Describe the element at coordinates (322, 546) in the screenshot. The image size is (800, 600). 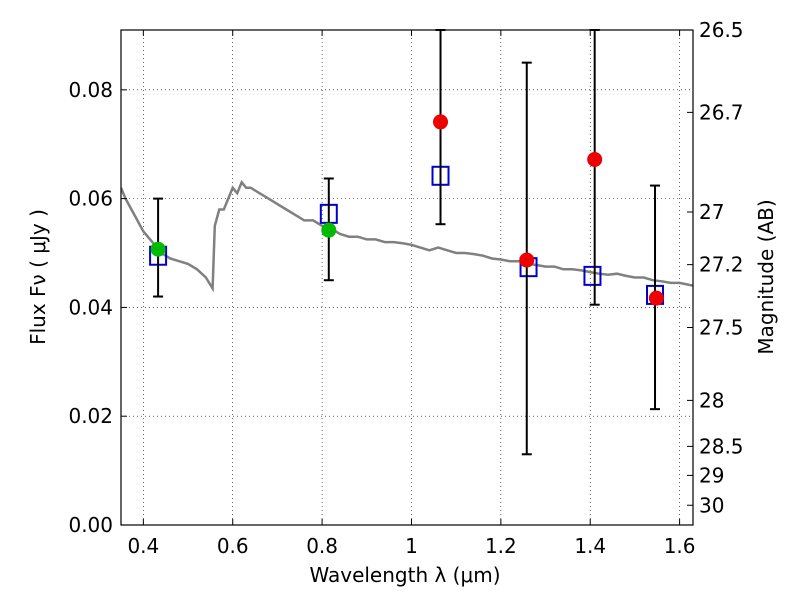
I see `x-tick-label: 0.8` at that location.